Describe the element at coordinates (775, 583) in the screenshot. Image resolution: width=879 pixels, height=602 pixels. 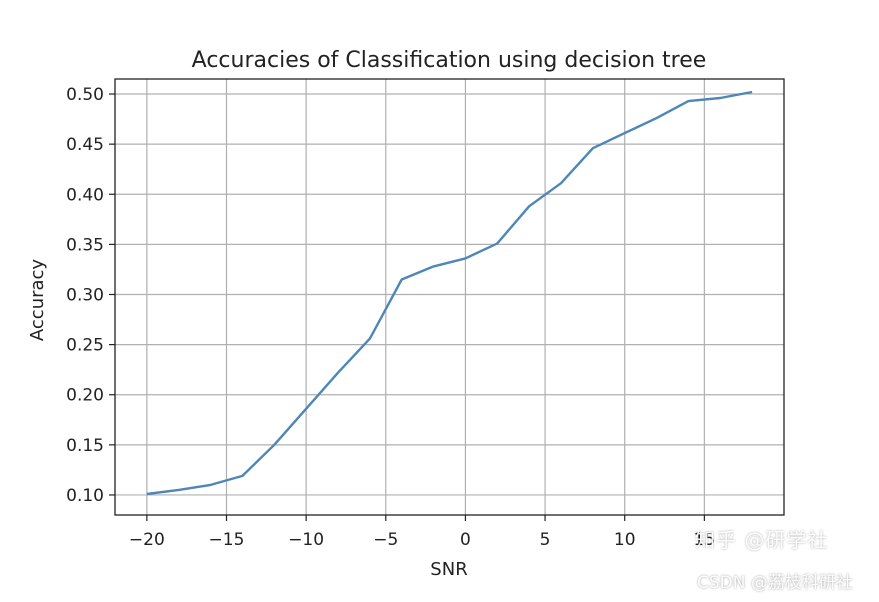
I see `watermark-csdn: CSDN @荔枝科研社` at that location.